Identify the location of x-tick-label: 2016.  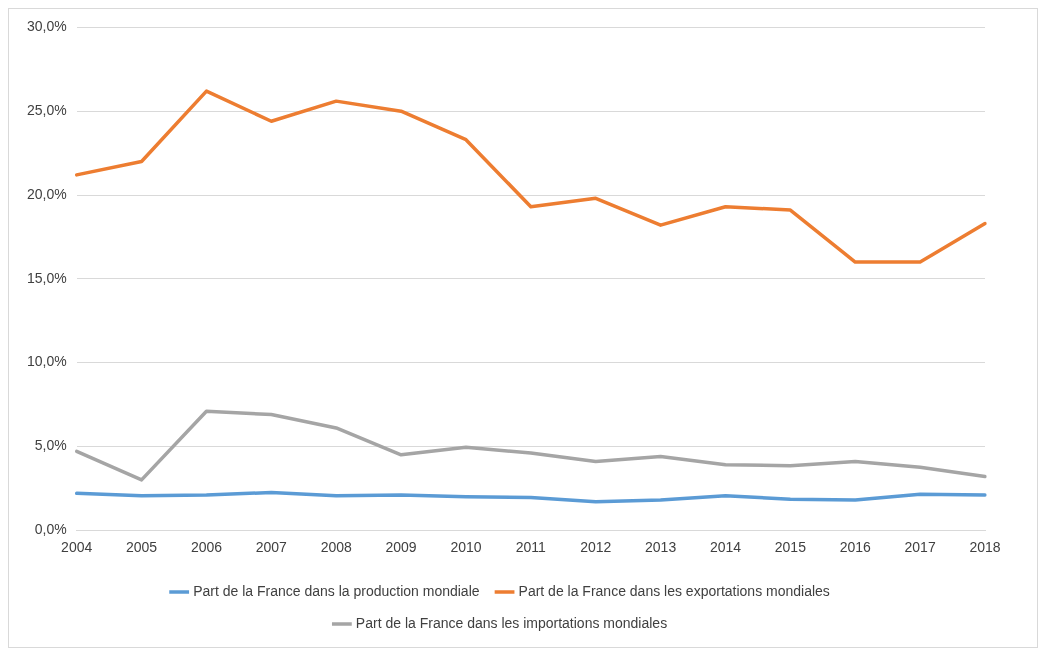
(855, 547).